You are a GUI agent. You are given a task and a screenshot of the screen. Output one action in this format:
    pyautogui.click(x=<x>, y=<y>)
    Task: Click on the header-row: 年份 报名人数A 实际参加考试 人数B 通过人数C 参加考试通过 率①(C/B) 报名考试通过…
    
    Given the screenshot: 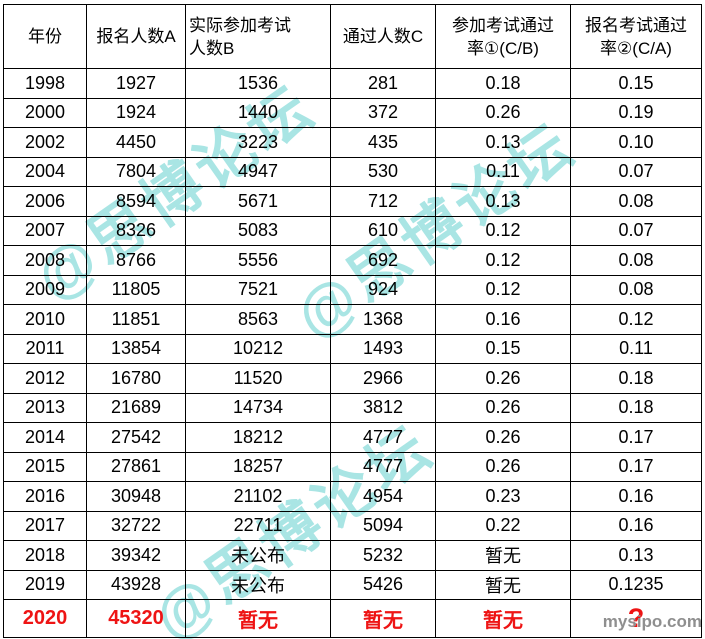 What is the action you would take?
    pyautogui.click(x=352, y=36)
    